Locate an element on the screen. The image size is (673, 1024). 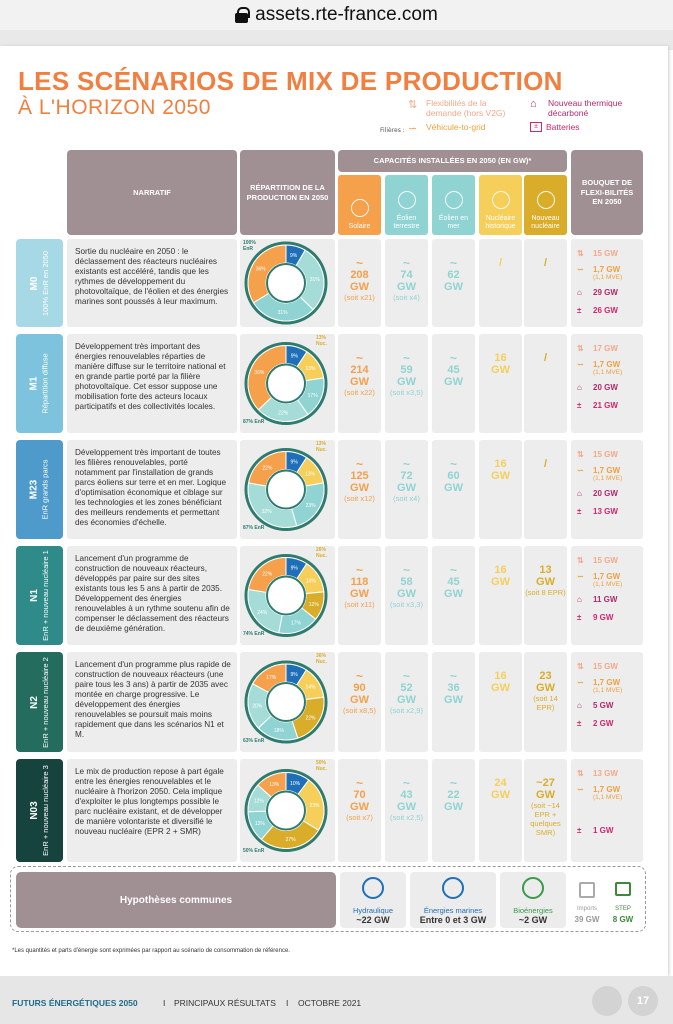
capacity-value: 24 GW is located at coordinates (500, 789).